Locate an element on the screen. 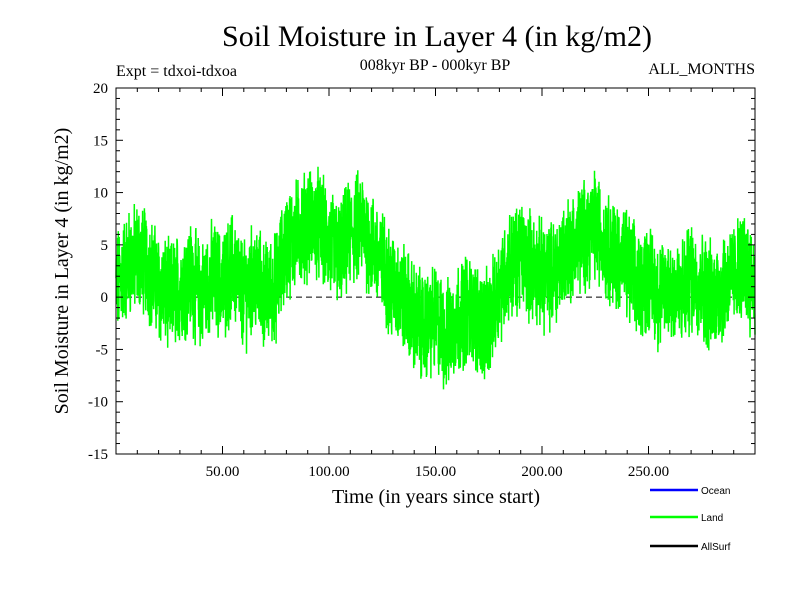 This screenshot has width=800, height=600. x-tick-label: 50.00 is located at coordinates (223, 472).